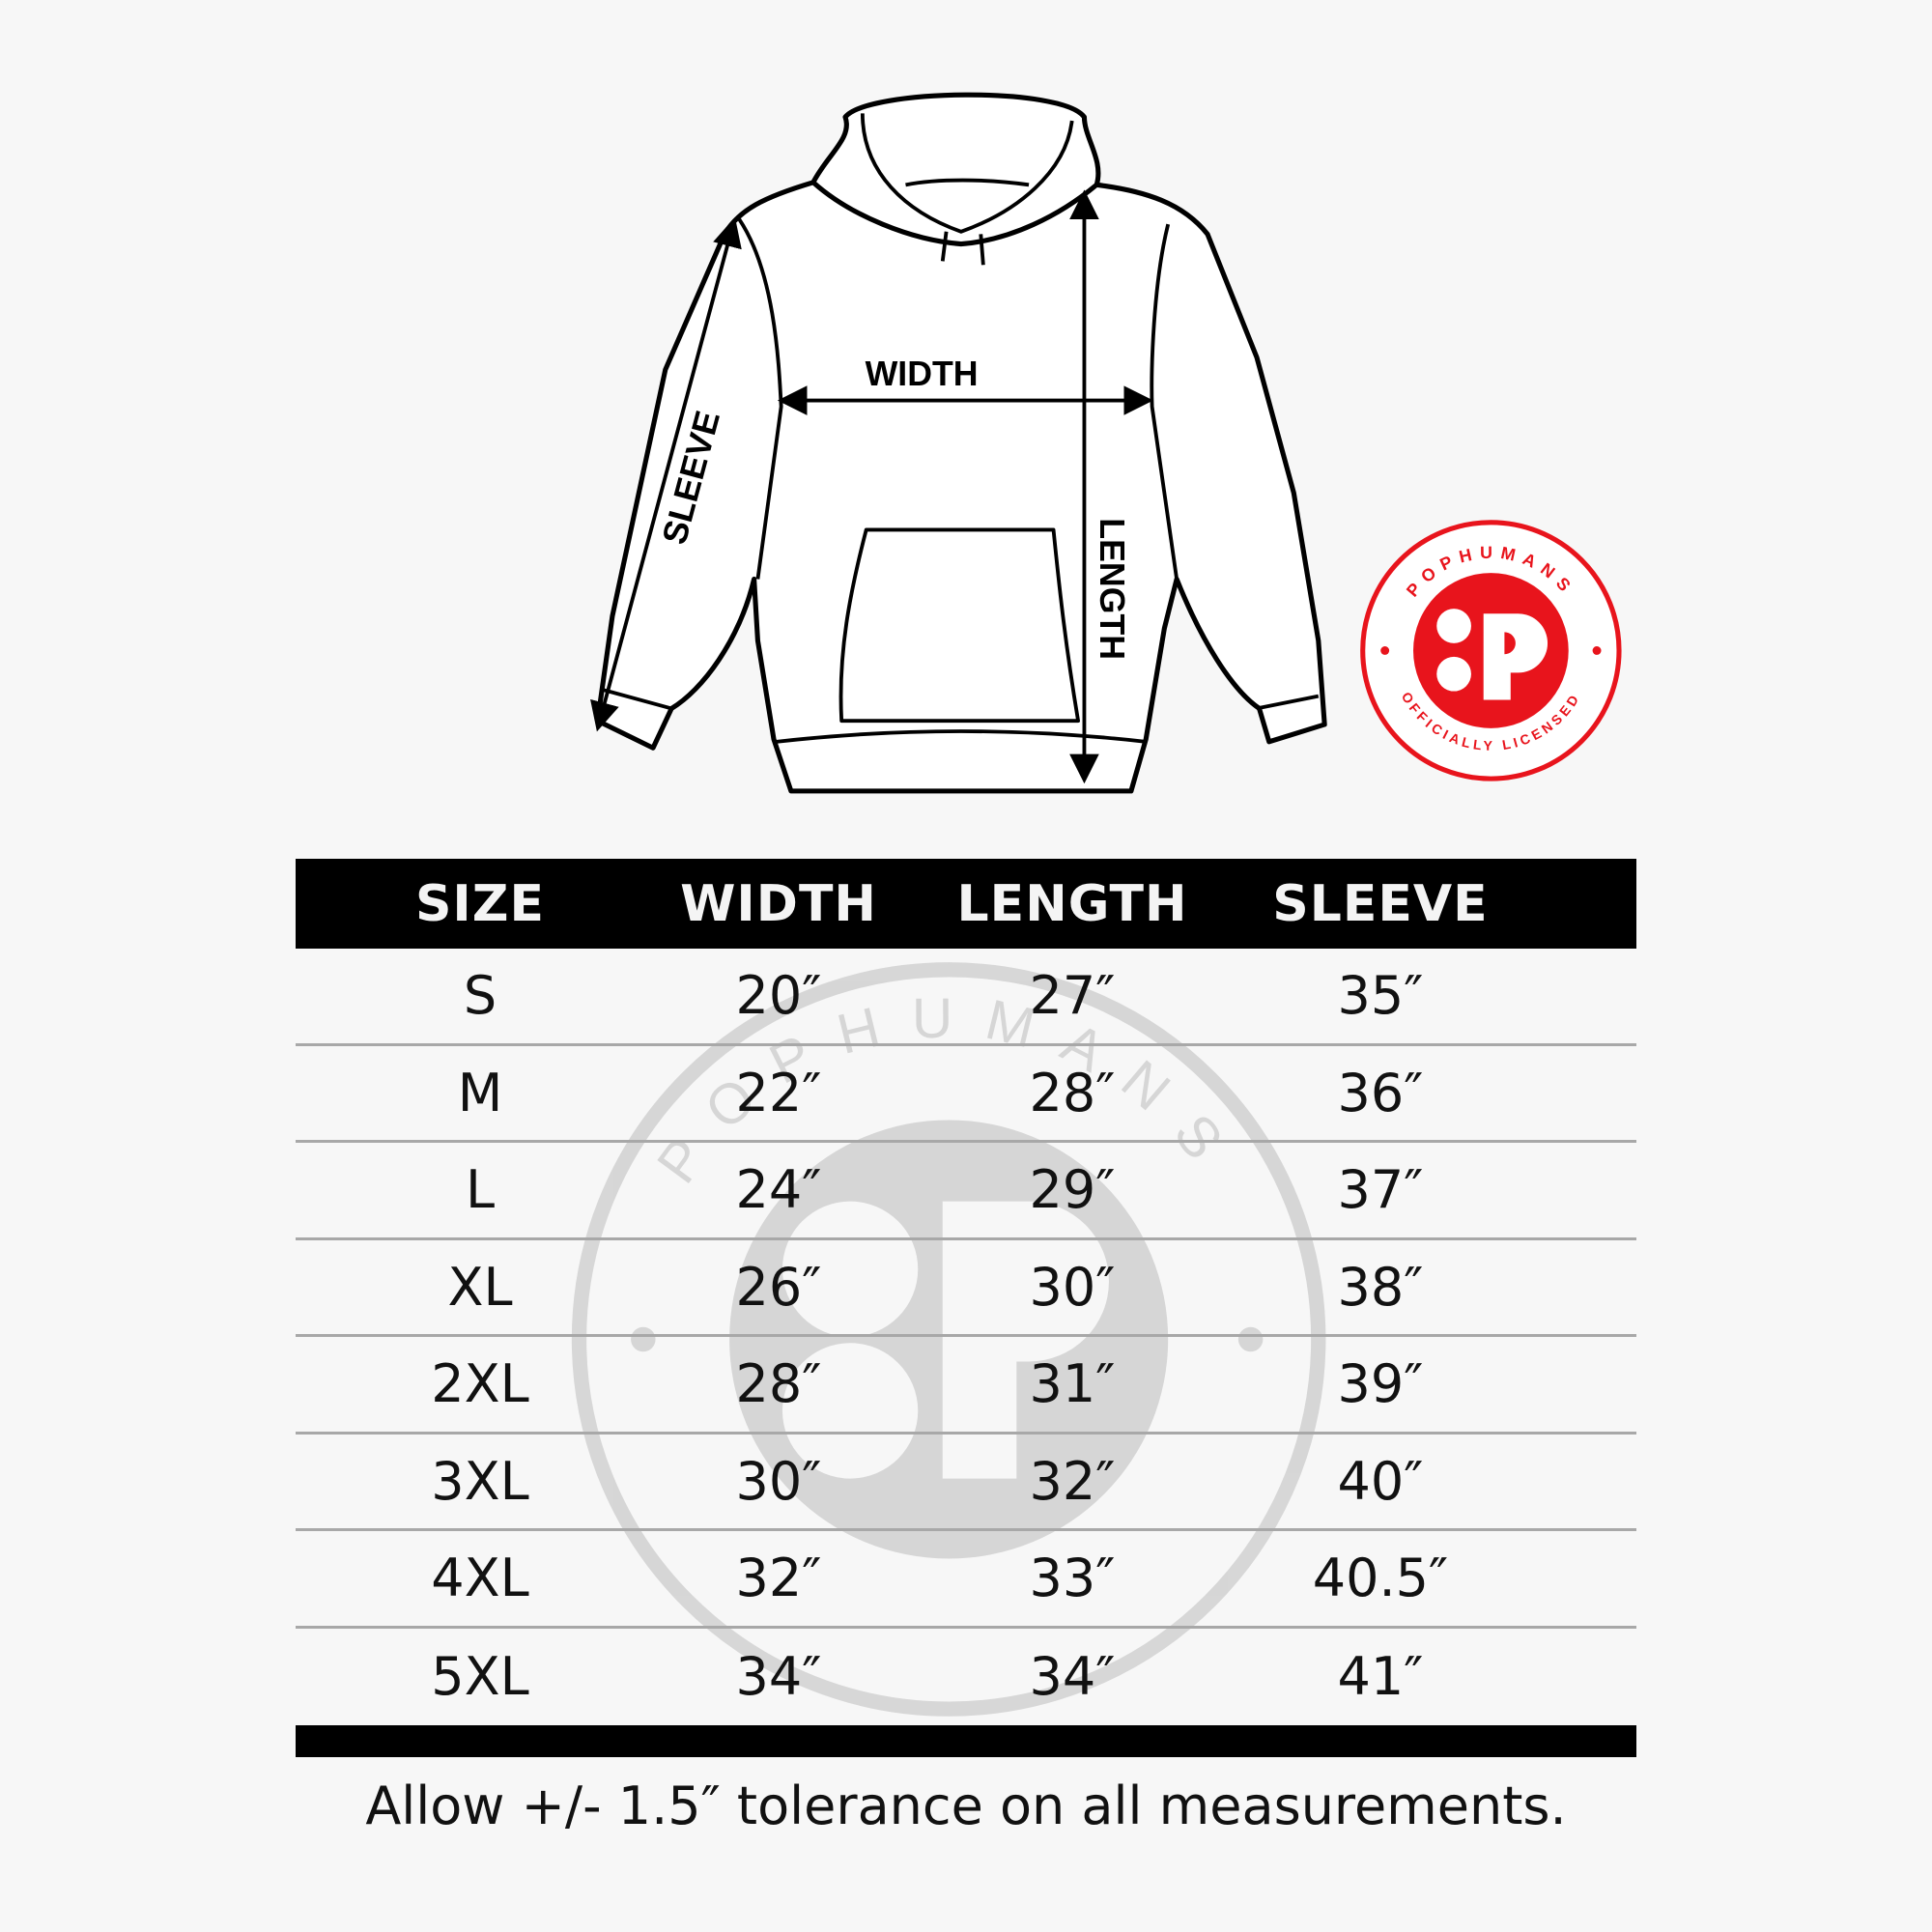 The image size is (1932, 1932). I want to click on cell-width: 24″, so click(778, 1190).